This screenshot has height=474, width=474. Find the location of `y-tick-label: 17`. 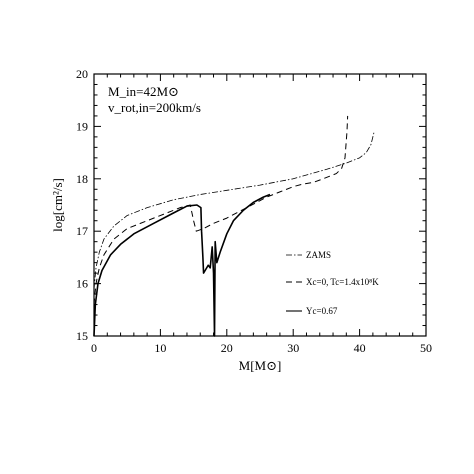

y-tick-label: 17 is located at coordinates (82, 231).